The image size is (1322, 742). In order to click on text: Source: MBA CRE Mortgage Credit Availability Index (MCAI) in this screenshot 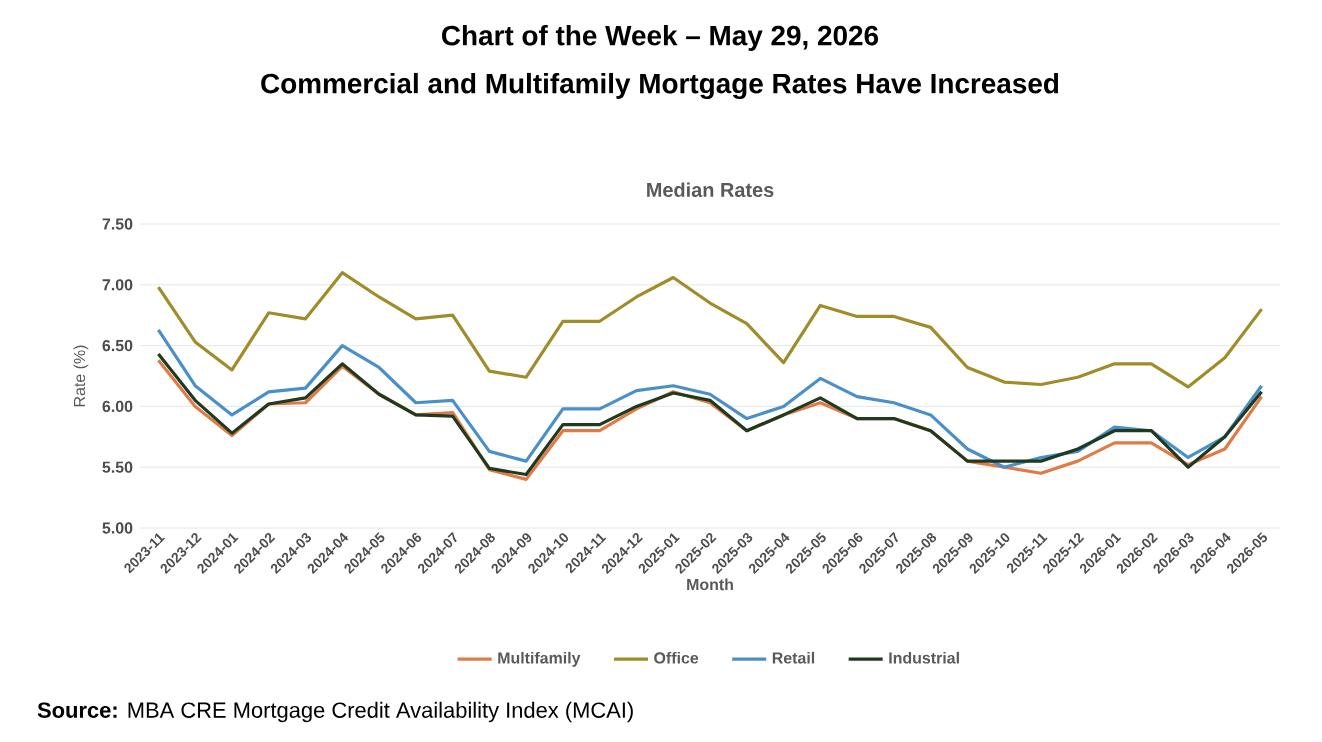, I will do `click(335, 712)`.